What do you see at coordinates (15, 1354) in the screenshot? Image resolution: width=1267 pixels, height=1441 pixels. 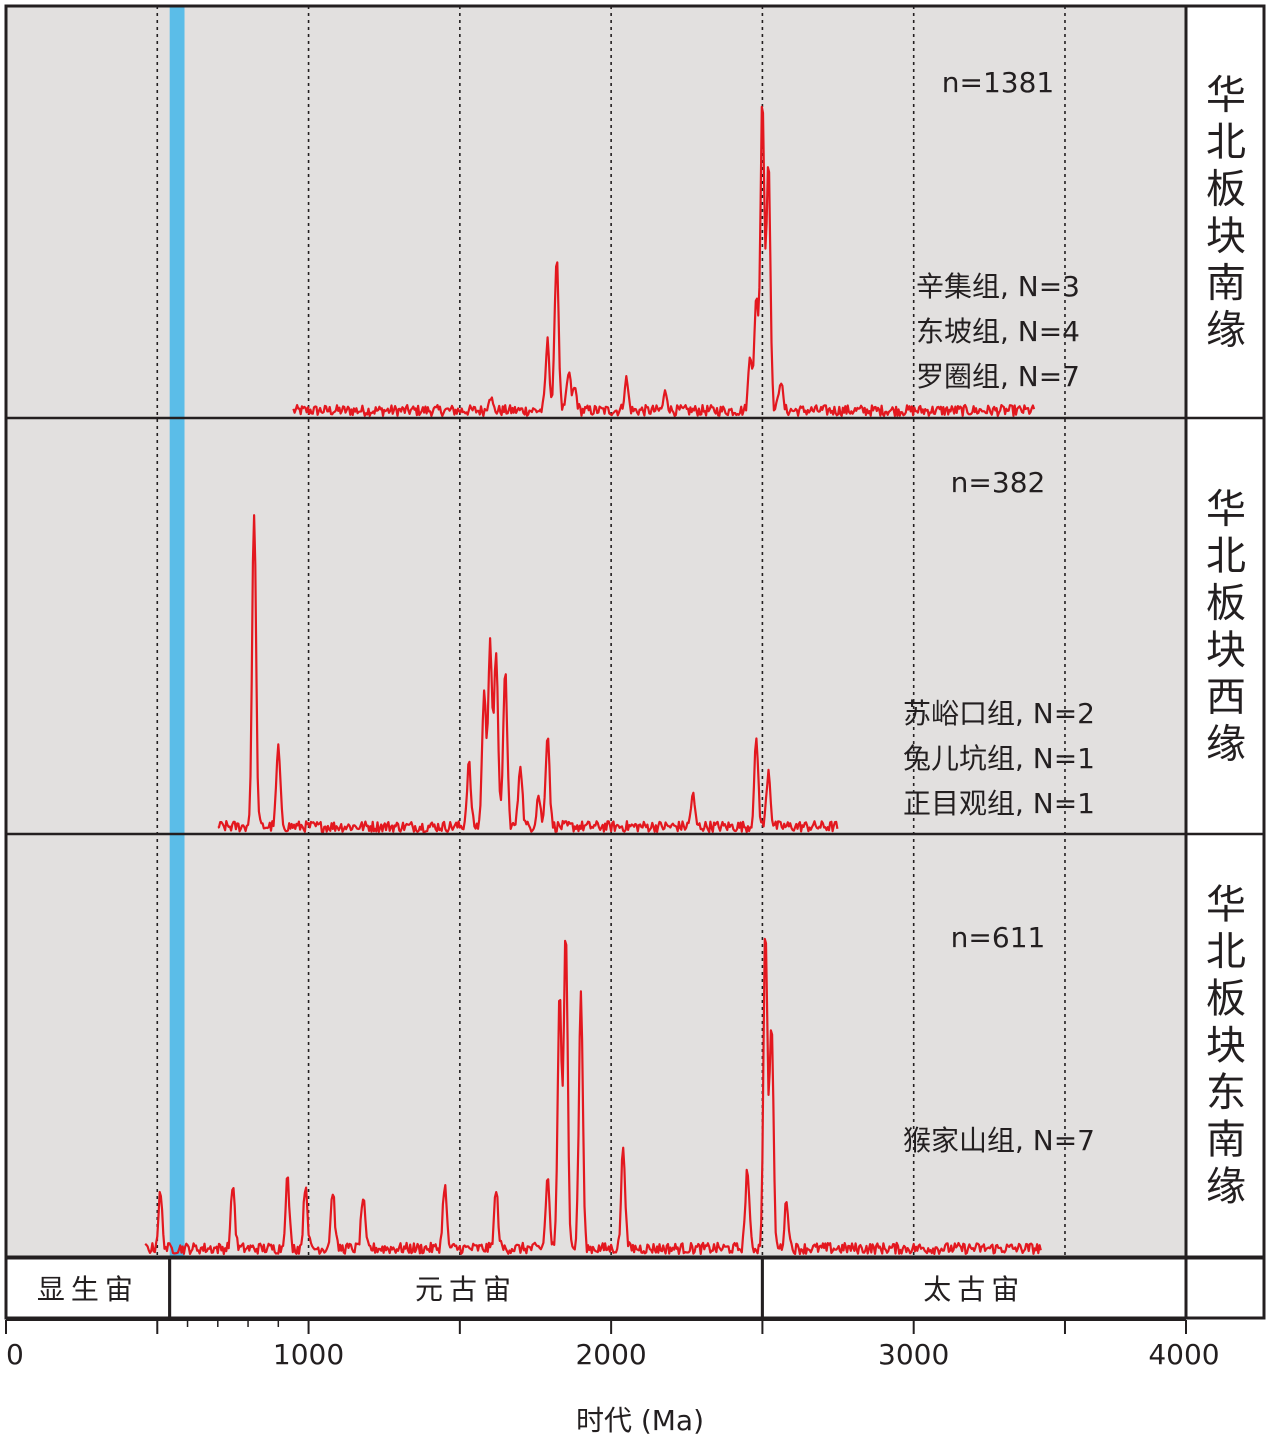 I see `x-tick-label: 0` at bounding box center [15, 1354].